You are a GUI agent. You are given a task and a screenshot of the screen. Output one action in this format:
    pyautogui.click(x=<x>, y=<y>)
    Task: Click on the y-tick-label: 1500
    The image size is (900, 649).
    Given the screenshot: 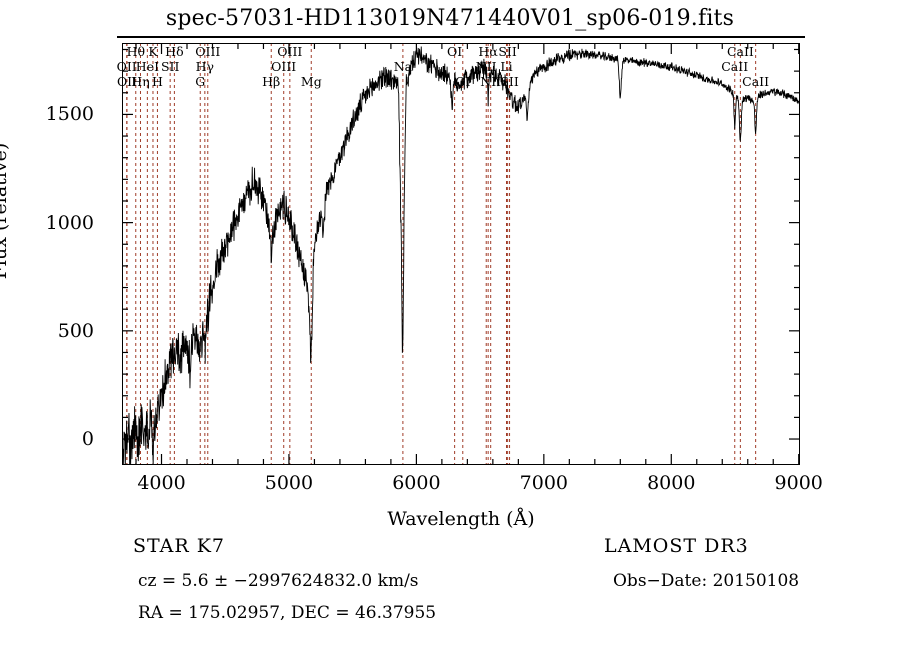 What is the action you would take?
    pyautogui.click(x=69, y=114)
    